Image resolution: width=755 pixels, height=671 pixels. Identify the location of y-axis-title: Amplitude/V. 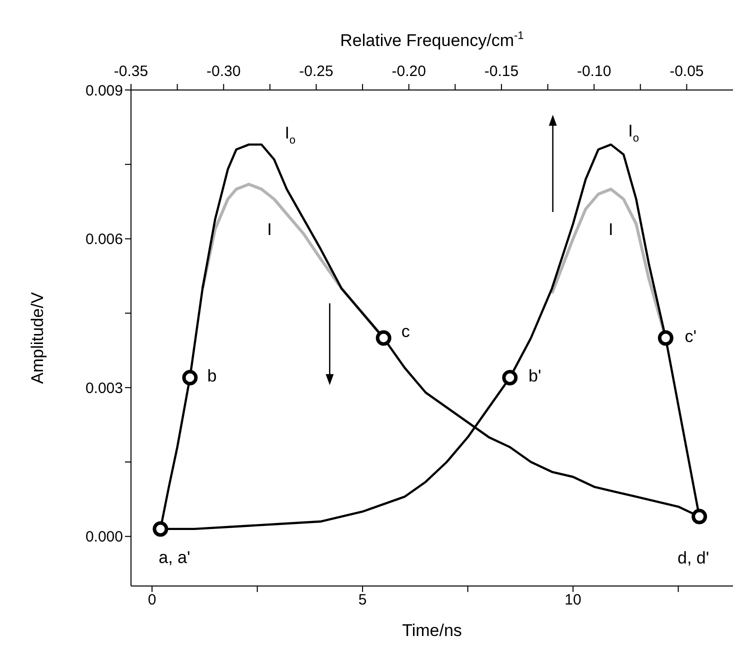
(38, 338).